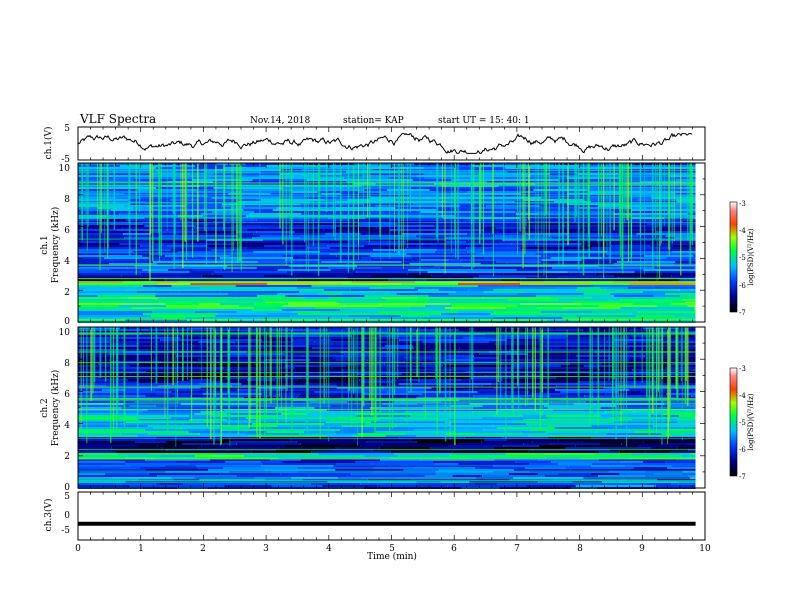 The image size is (792, 612). I want to click on ch1-cb-tick-3: -3, so click(742, 204).